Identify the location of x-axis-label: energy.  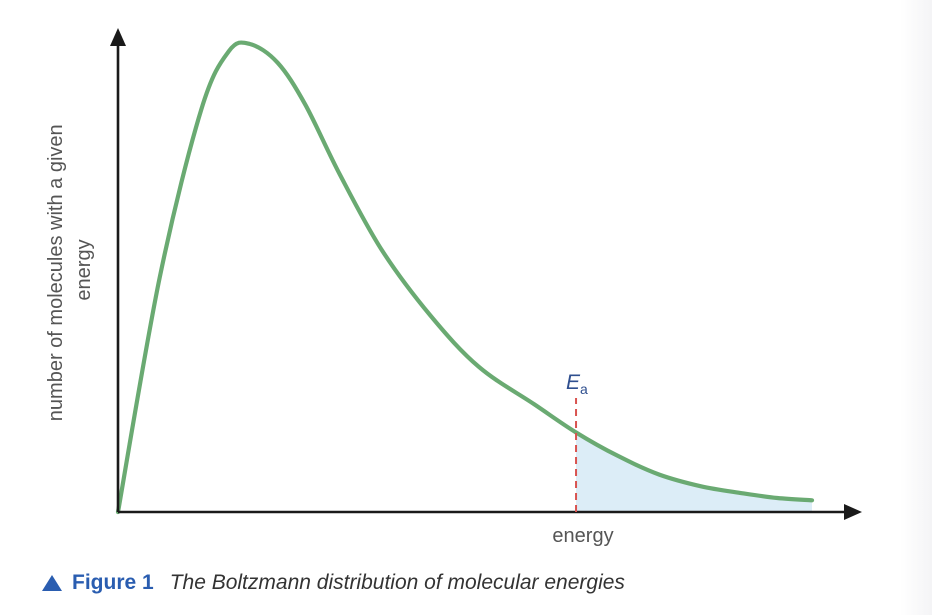
(582, 536).